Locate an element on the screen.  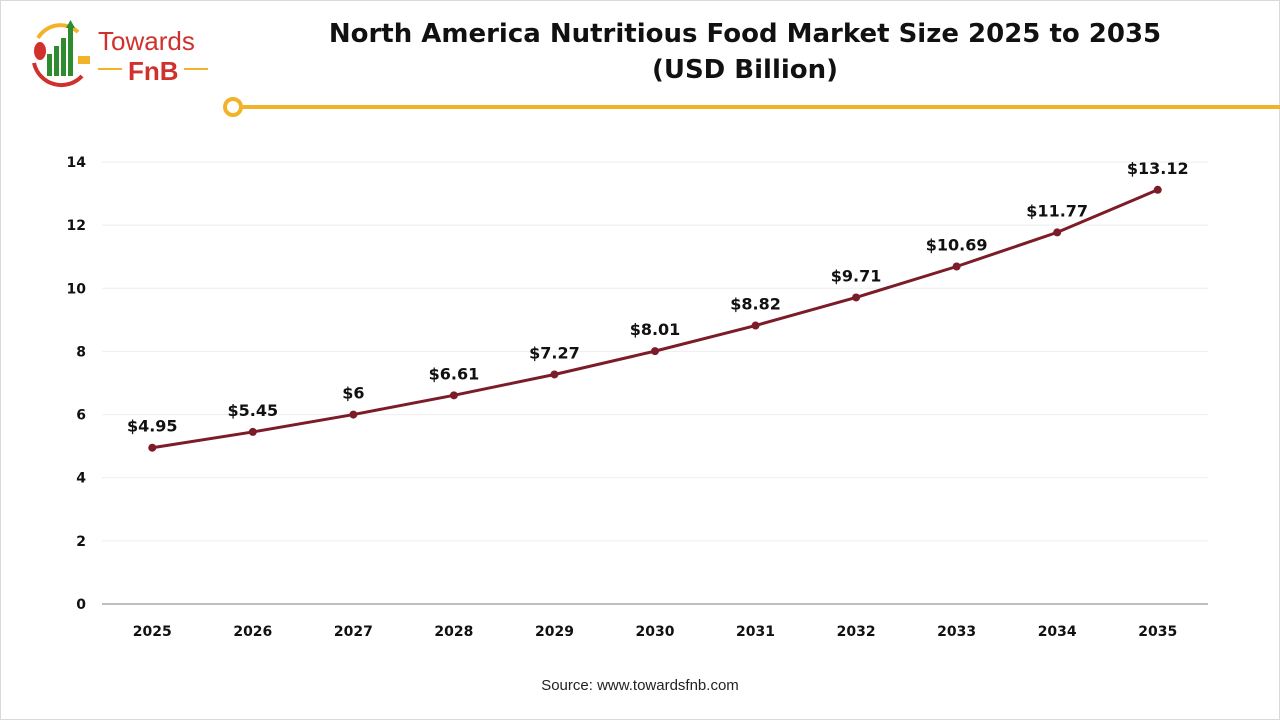
data-label: $8.82 is located at coordinates (755, 304).